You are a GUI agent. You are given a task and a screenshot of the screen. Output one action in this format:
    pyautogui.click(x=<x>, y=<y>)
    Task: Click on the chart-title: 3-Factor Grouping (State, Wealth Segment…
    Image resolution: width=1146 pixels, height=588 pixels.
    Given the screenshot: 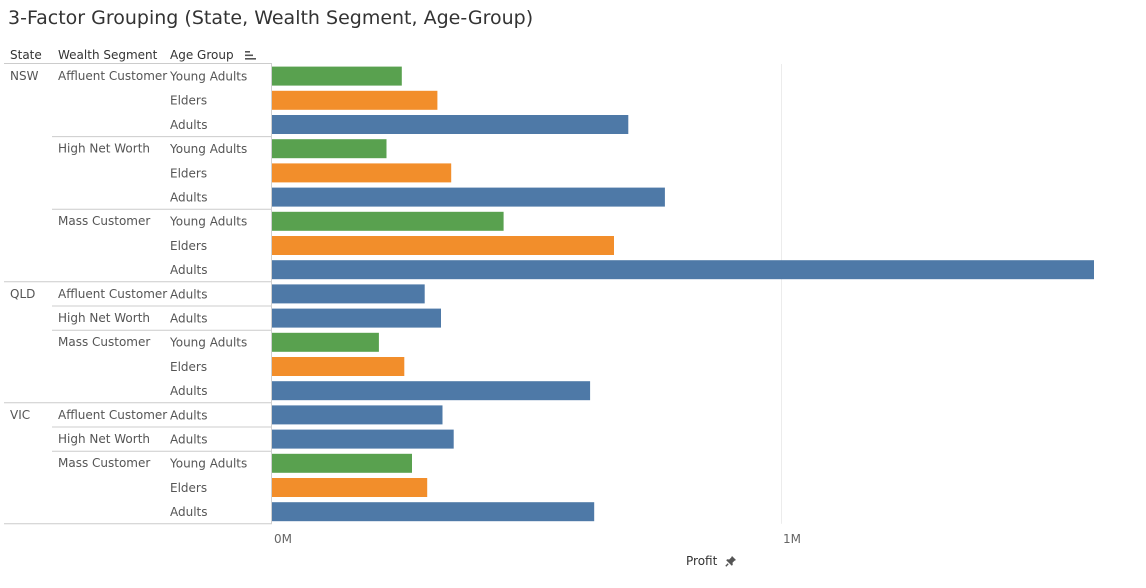 What is the action you would take?
    pyautogui.click(x=271, y=18)
    